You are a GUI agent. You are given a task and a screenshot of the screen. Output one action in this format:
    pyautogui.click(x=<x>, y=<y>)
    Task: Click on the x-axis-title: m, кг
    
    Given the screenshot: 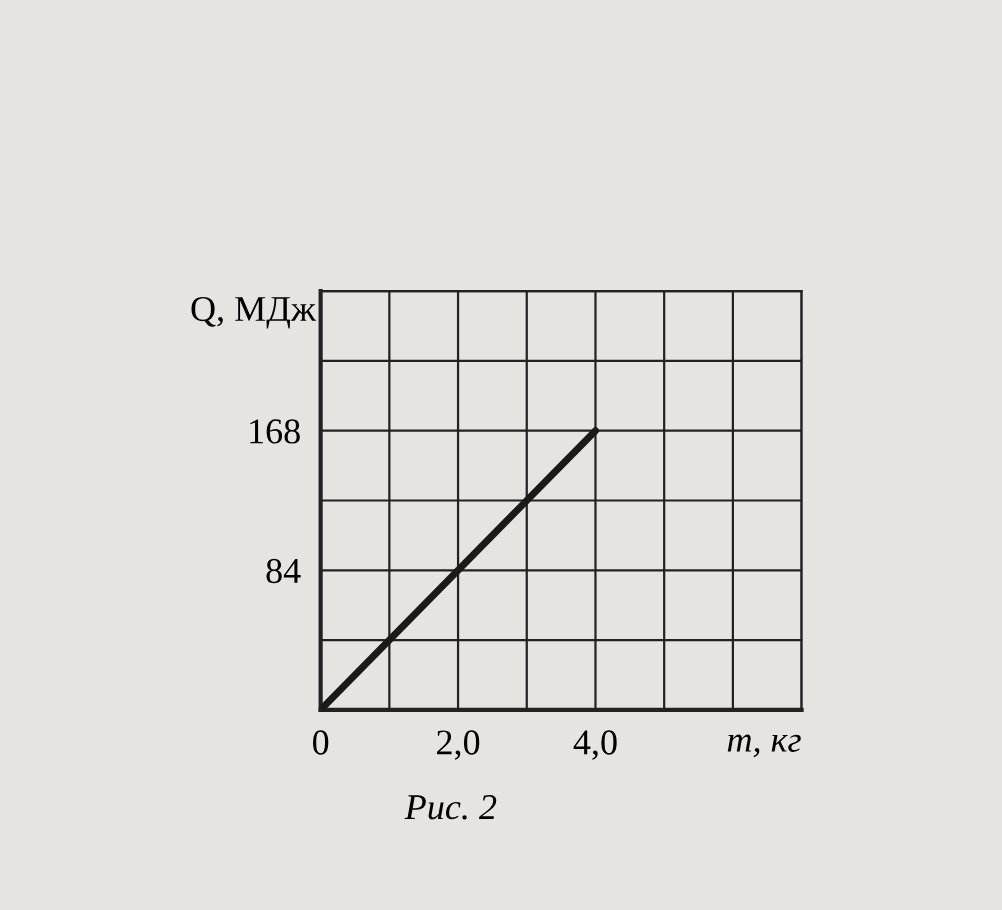 What is the action you would take?
    pyautogui.click(x=764, y=746)
    